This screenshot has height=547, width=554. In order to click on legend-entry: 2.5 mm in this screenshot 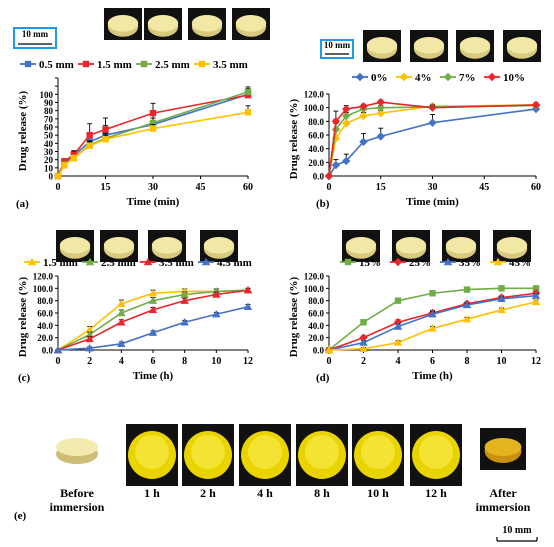, I will do `click(109, 263)`.